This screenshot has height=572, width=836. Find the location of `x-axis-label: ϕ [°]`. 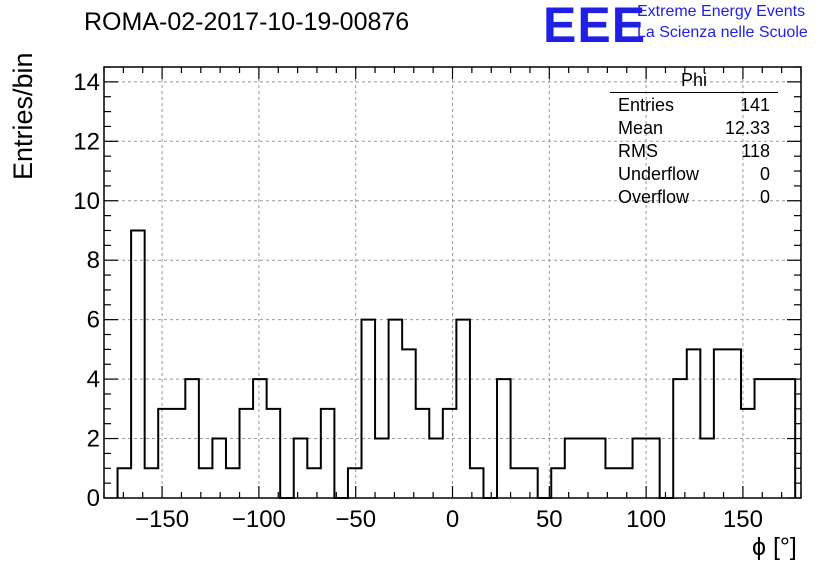

x-axis-label: ϕ [°] is located at coordinates (774, 547).